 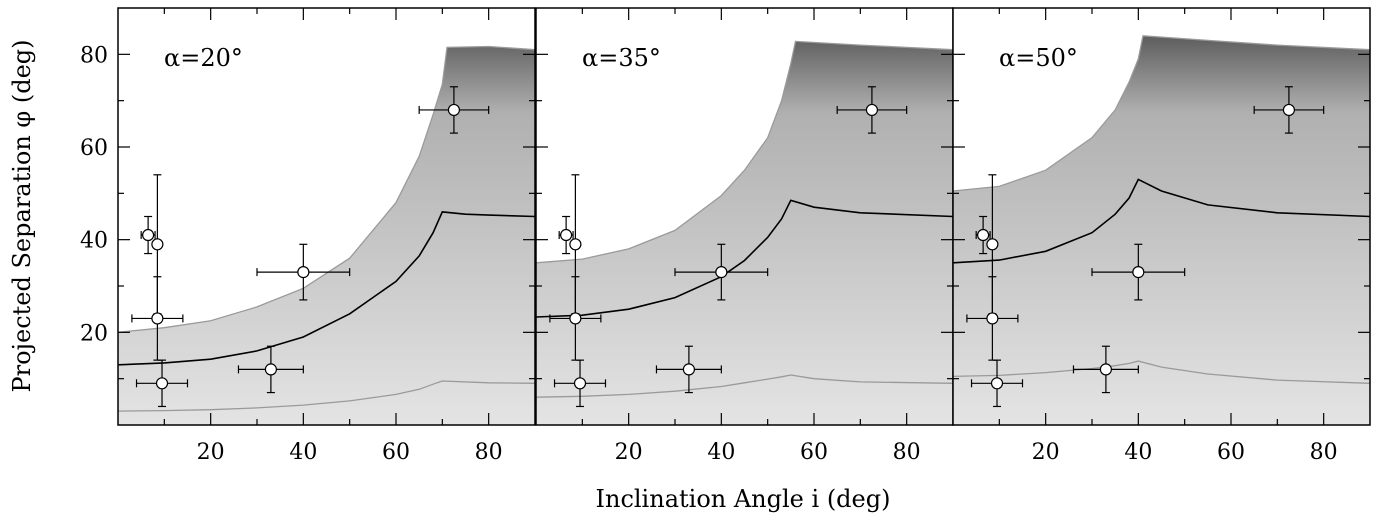 I want to click on y-tick-label: 40, so click(x=94, y=241).